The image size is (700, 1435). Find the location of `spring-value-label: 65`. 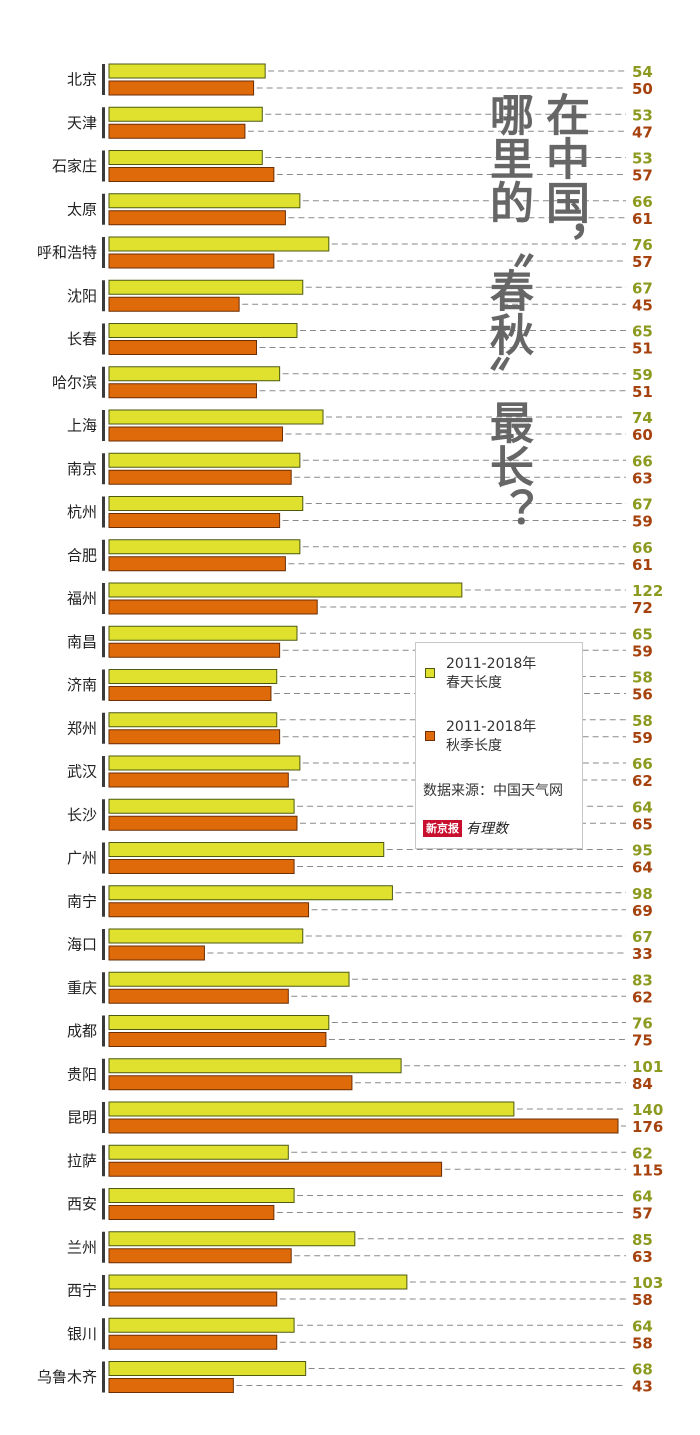

spring-value-label: 65 is located at coordinates (642, 634).